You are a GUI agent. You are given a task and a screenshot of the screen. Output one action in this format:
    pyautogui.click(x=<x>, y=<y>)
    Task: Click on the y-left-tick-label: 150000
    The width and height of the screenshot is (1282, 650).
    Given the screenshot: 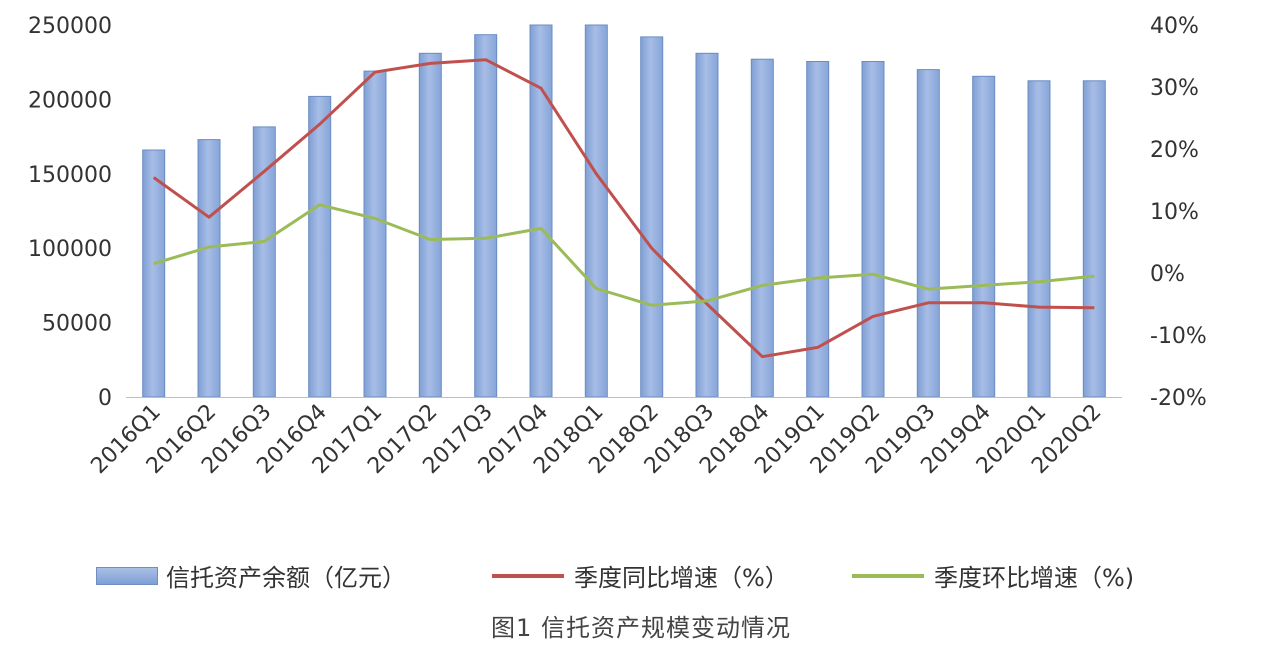 What is the action you would take?
    pyautogui.click(x=70, y=175)
    